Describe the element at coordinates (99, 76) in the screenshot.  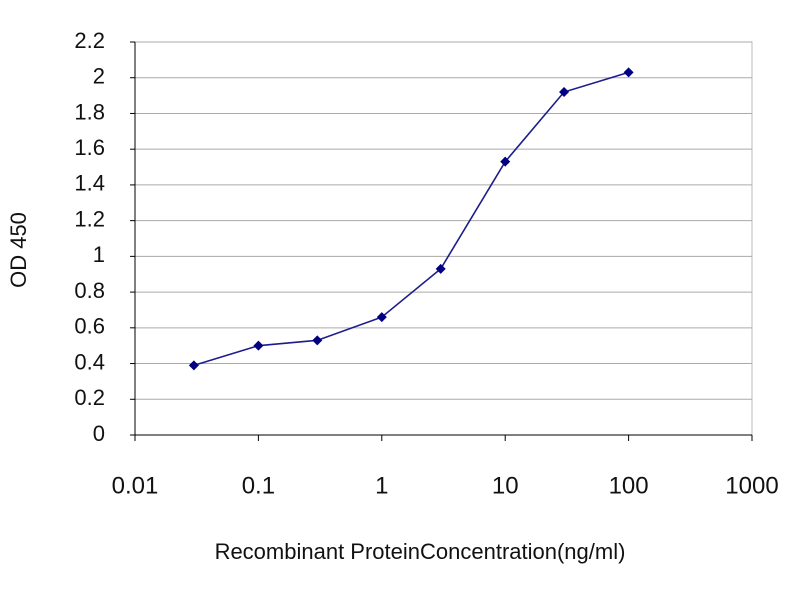
I see `y-tick-label: 2` at that location.